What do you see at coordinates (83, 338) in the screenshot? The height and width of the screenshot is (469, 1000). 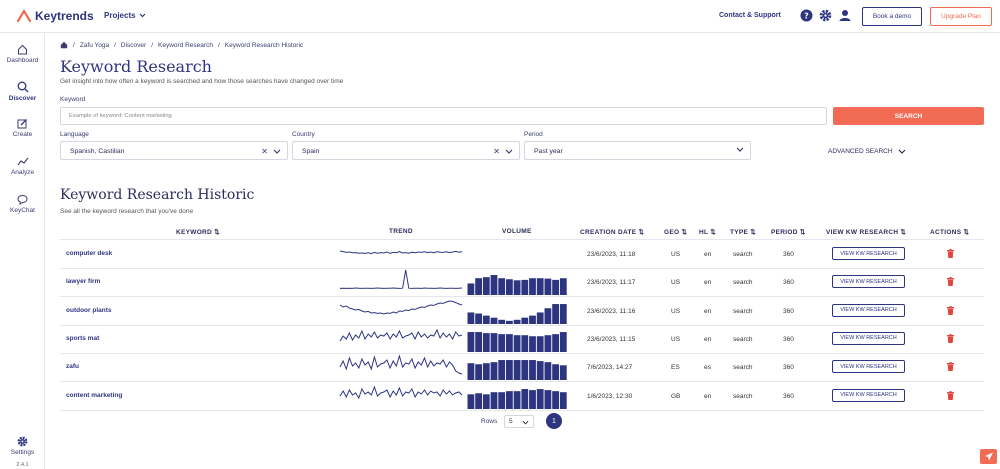 I see `keyword-link: sports mat` at bounding box center [83, 338].